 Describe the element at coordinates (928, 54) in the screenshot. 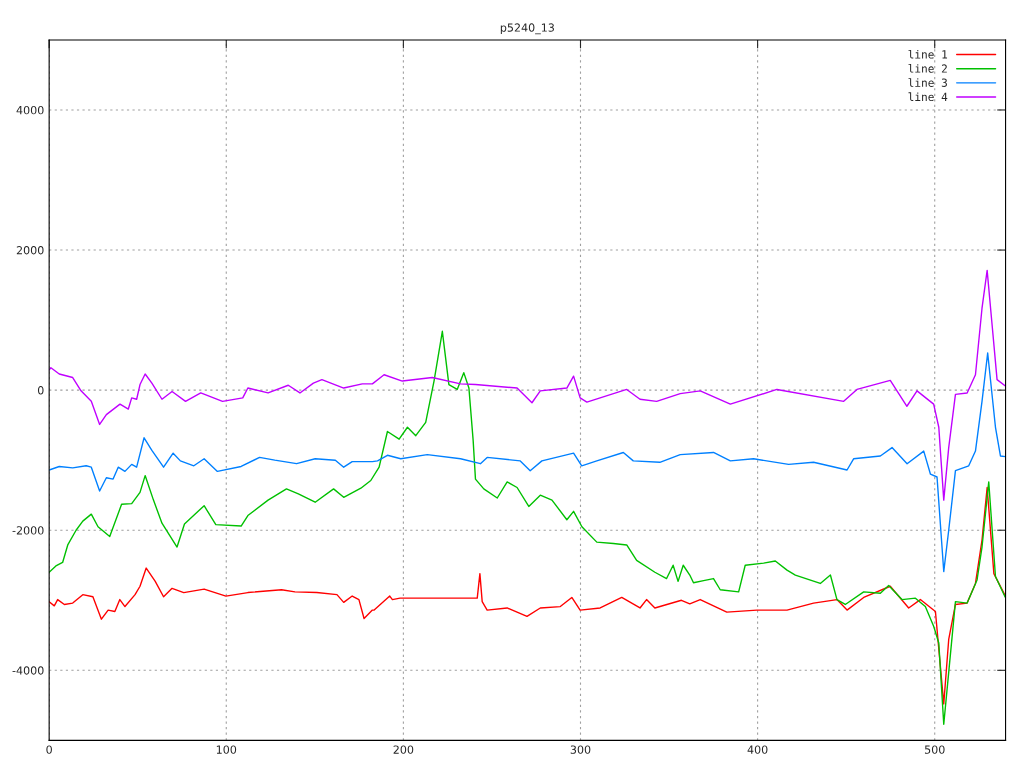

I see `legend-label: line 1` at that location.